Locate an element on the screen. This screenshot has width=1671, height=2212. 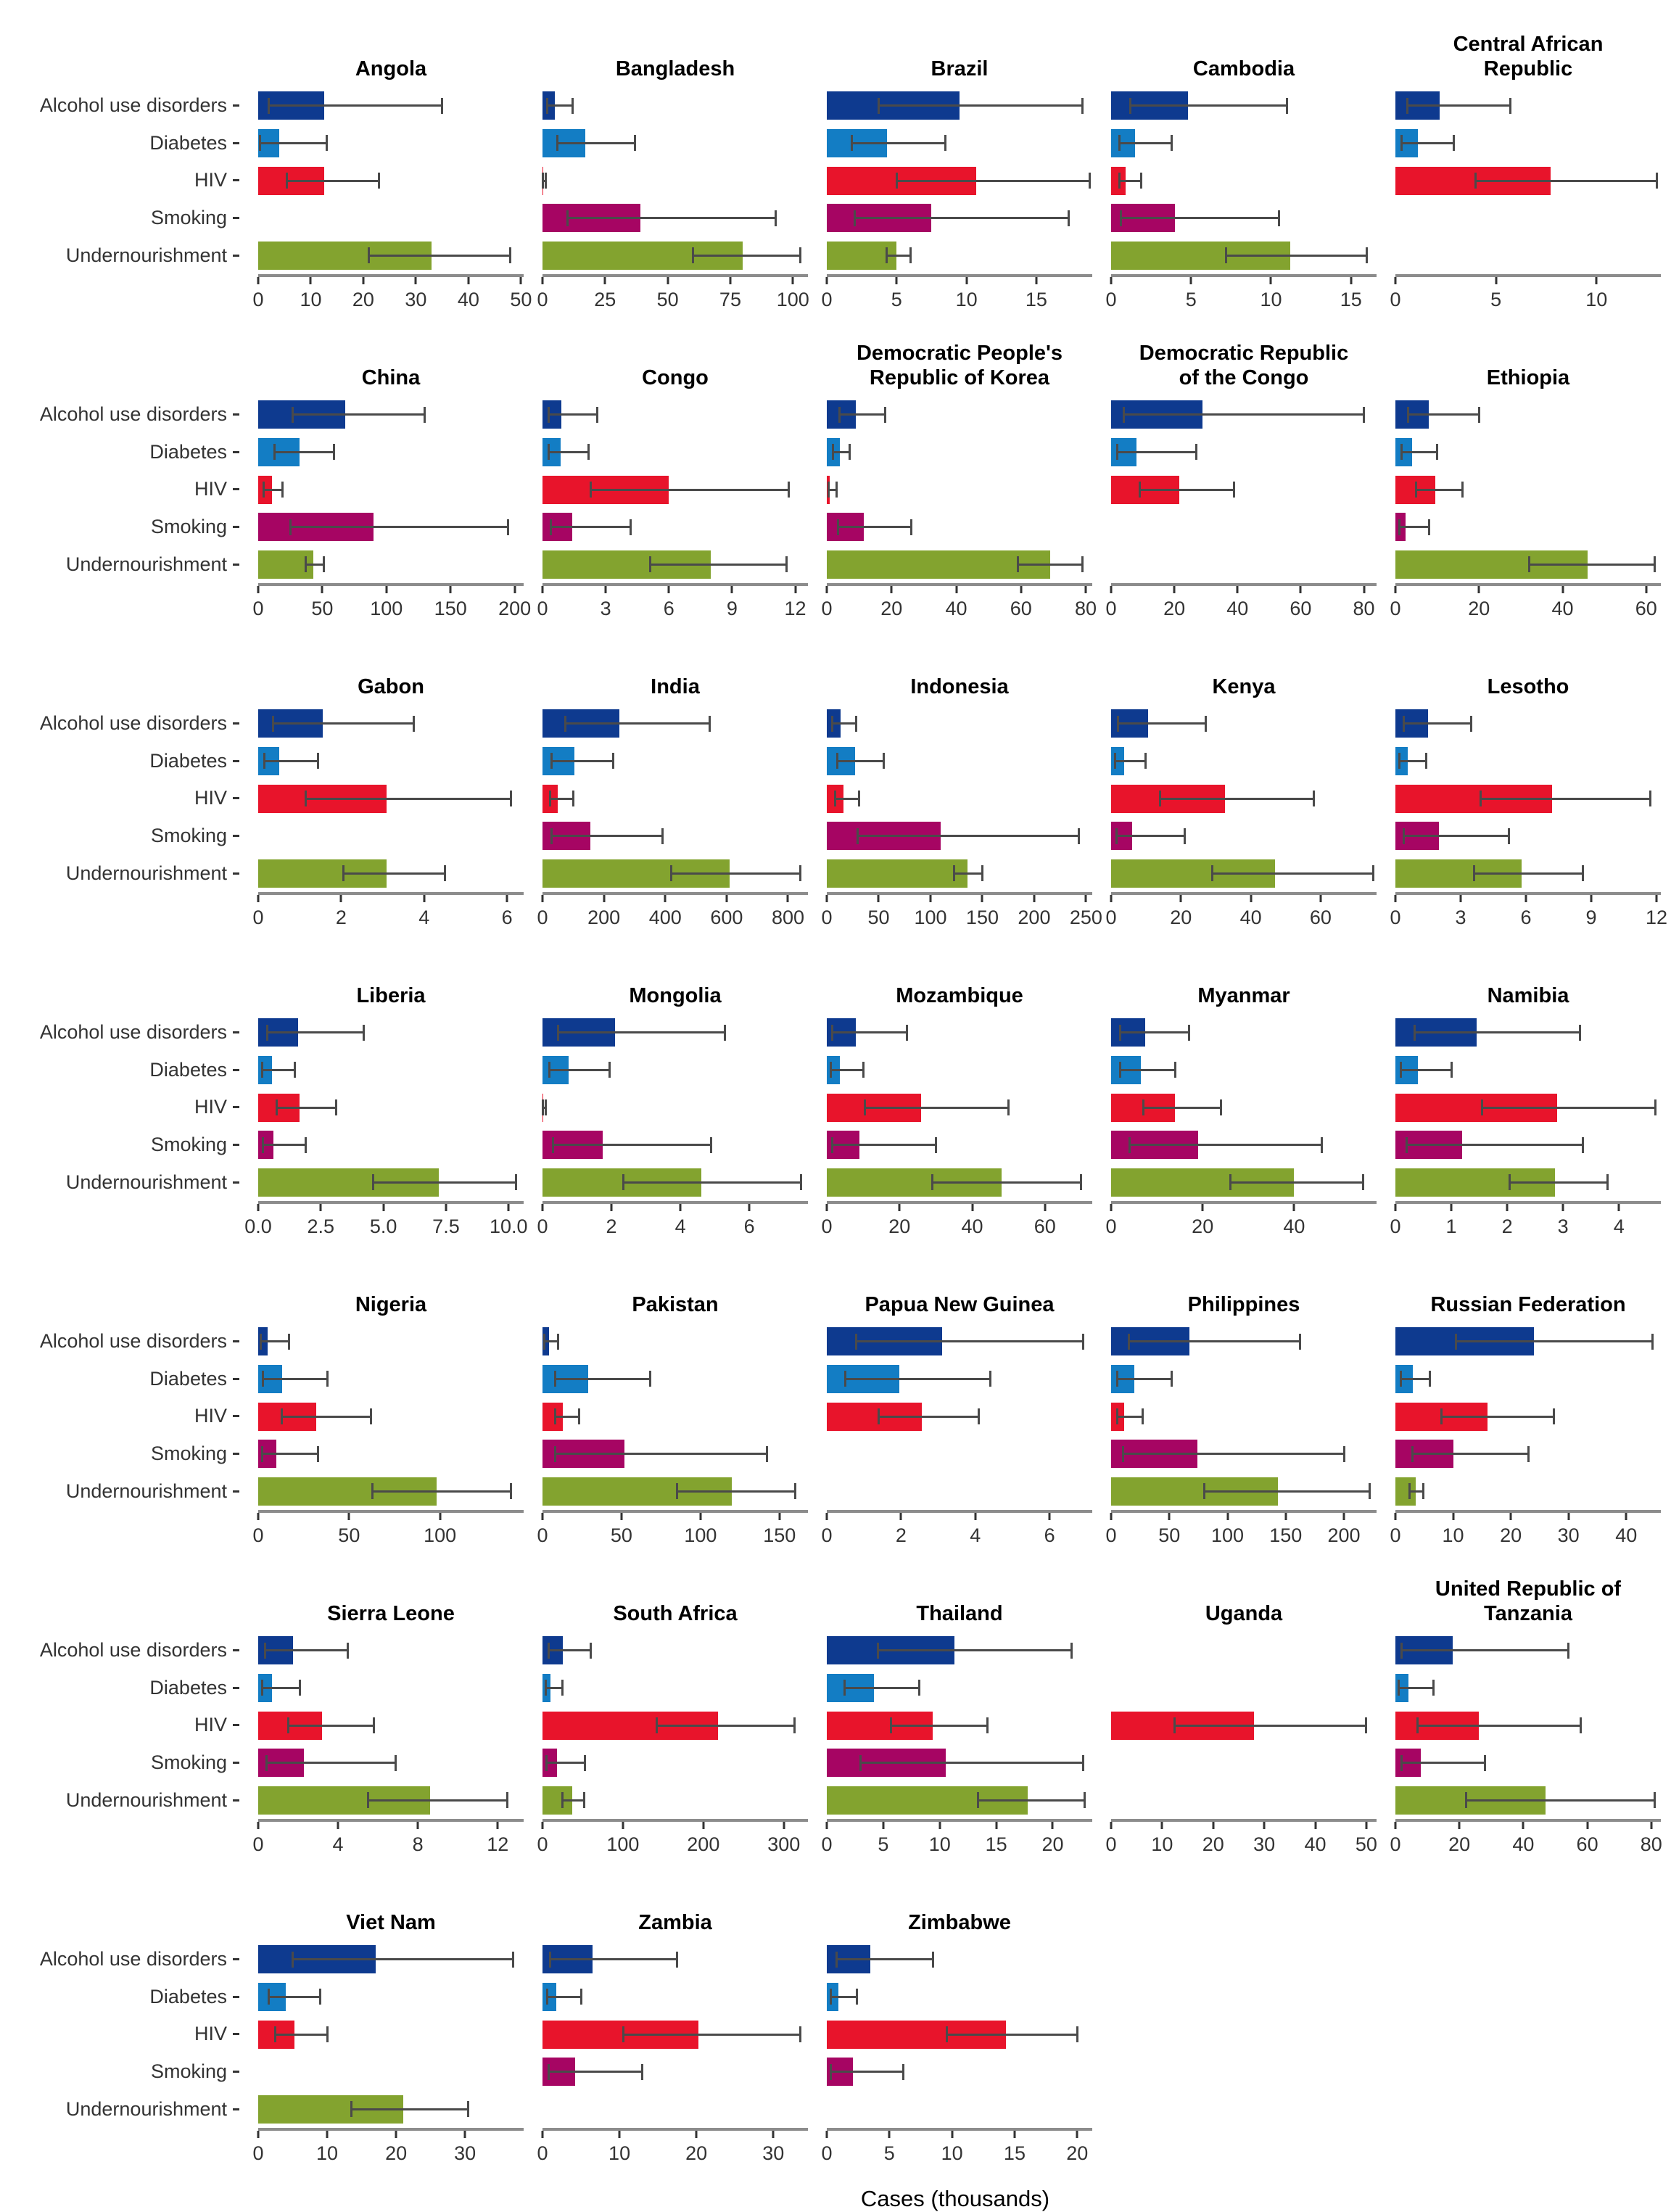
x-axis: 0 100 200 300 is located at coordinates (672, 1842).